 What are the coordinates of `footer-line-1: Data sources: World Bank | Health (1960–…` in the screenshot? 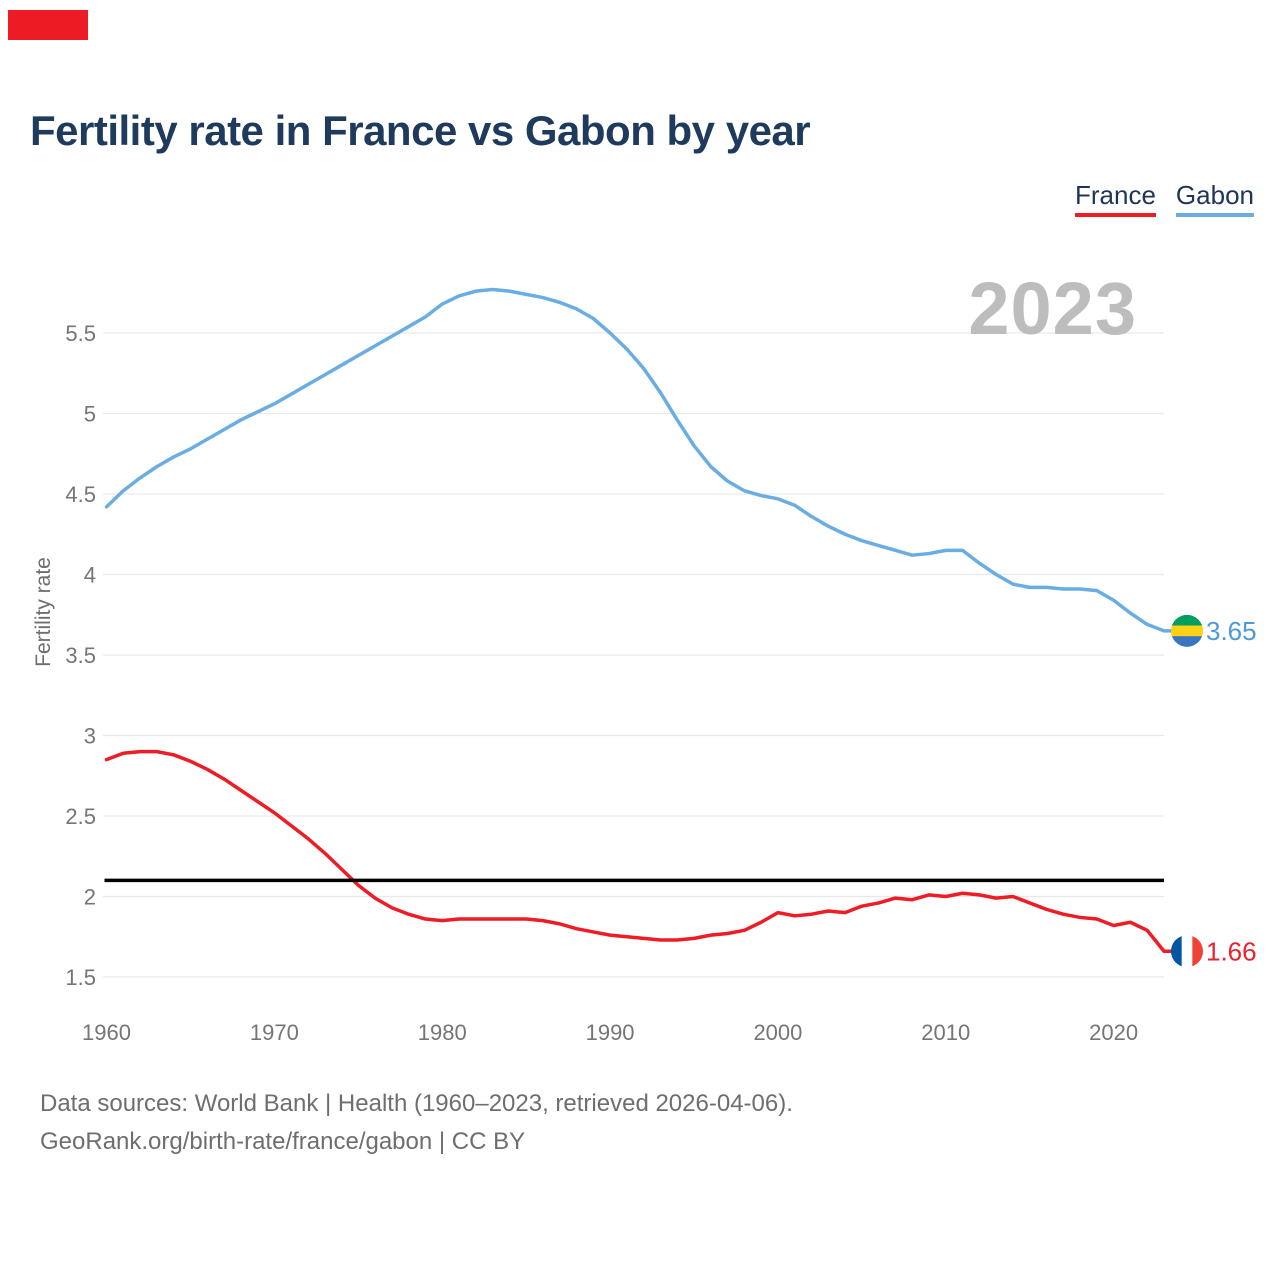 It's located at (416, 1103).